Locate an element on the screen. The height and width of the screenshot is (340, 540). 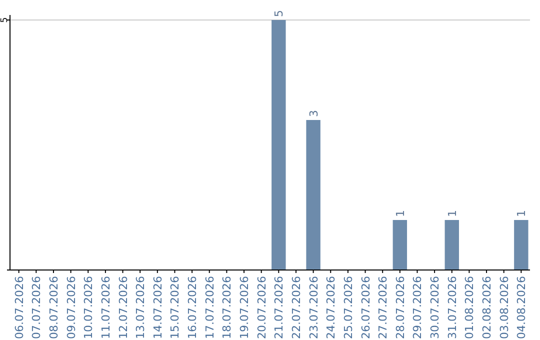
x-tick-label: 06.07.2026 is located at coordinates (19, 307).